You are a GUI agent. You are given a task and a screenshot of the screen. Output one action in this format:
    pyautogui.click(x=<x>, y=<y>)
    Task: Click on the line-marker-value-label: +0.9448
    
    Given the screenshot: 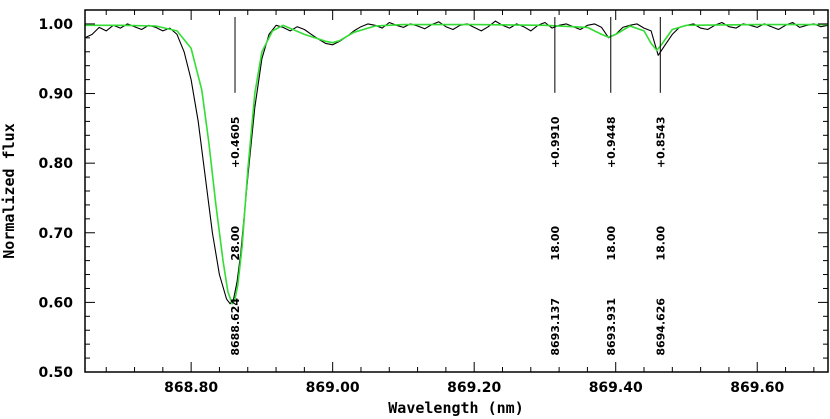 What is the action you would take?
    pyautogui.click(x=611, y=142)
    